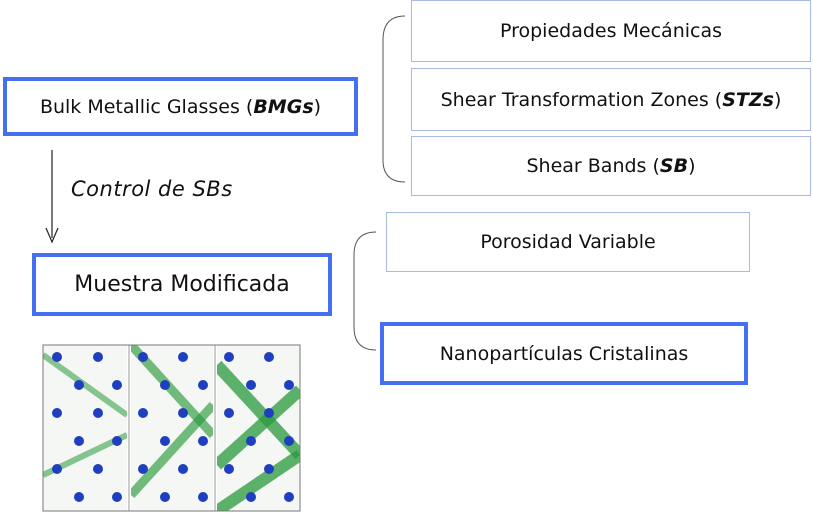 The image size is (813, 517). What do you see at coordinates (568, 242) in the screenshot?
I see `variable-porosity-box: Porosidad Variable` at bounding box center [568, 242].